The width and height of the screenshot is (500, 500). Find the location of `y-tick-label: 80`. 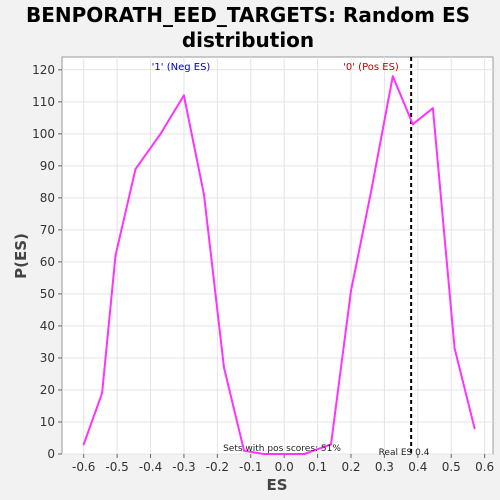

y-tick-label: 80 is located at coordinates (47, 198).